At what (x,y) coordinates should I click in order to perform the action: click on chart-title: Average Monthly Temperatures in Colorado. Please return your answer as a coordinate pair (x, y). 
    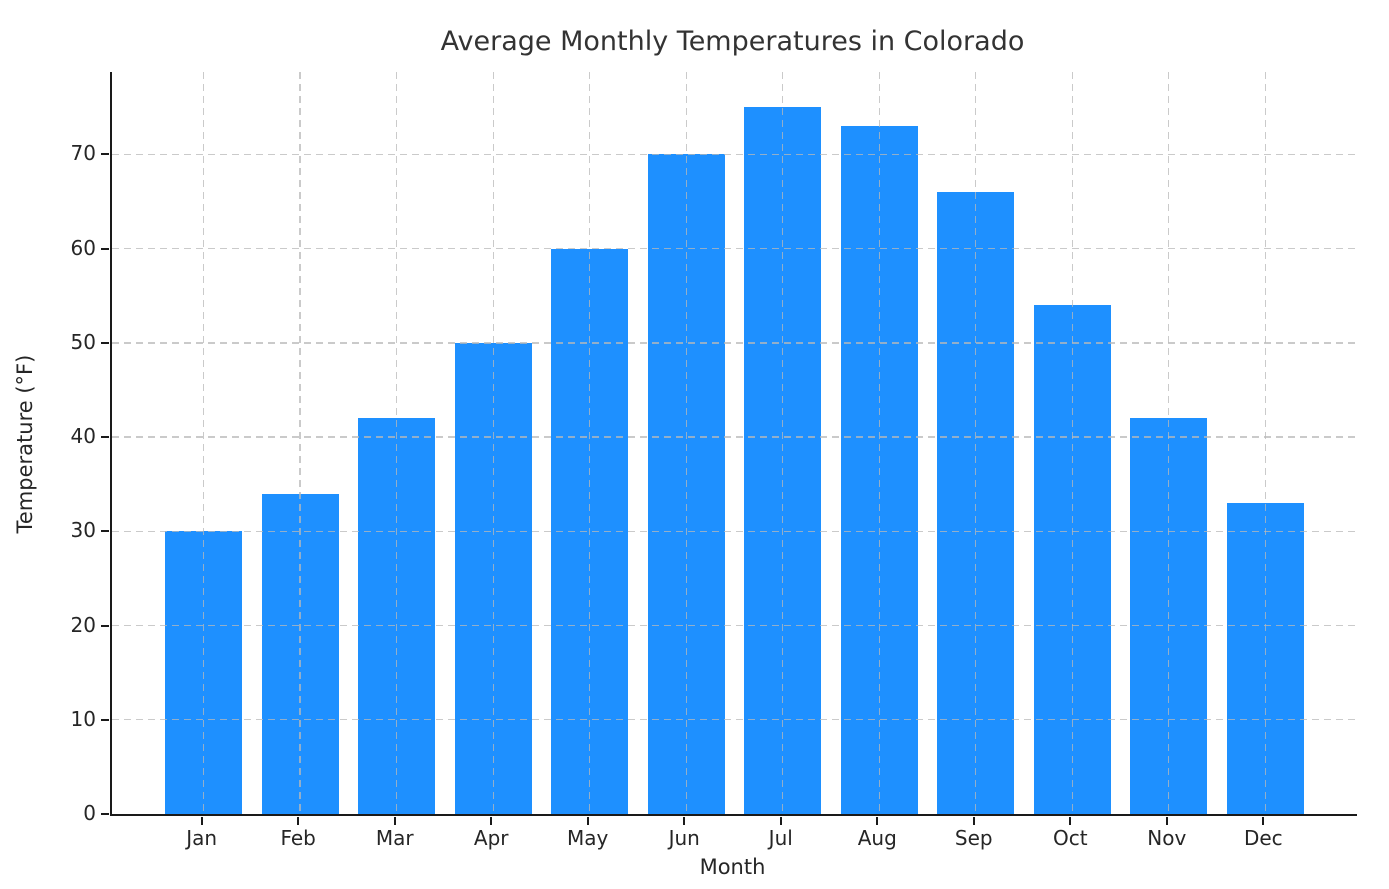
    Looking at the image, I should click on (732, 41).